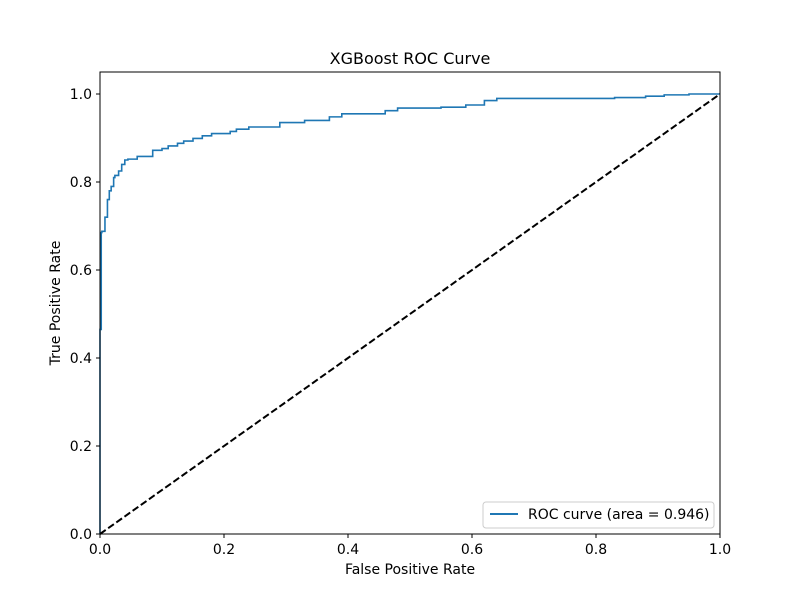  I want to click on y-tick-label: 0.2, so click(81, 447).